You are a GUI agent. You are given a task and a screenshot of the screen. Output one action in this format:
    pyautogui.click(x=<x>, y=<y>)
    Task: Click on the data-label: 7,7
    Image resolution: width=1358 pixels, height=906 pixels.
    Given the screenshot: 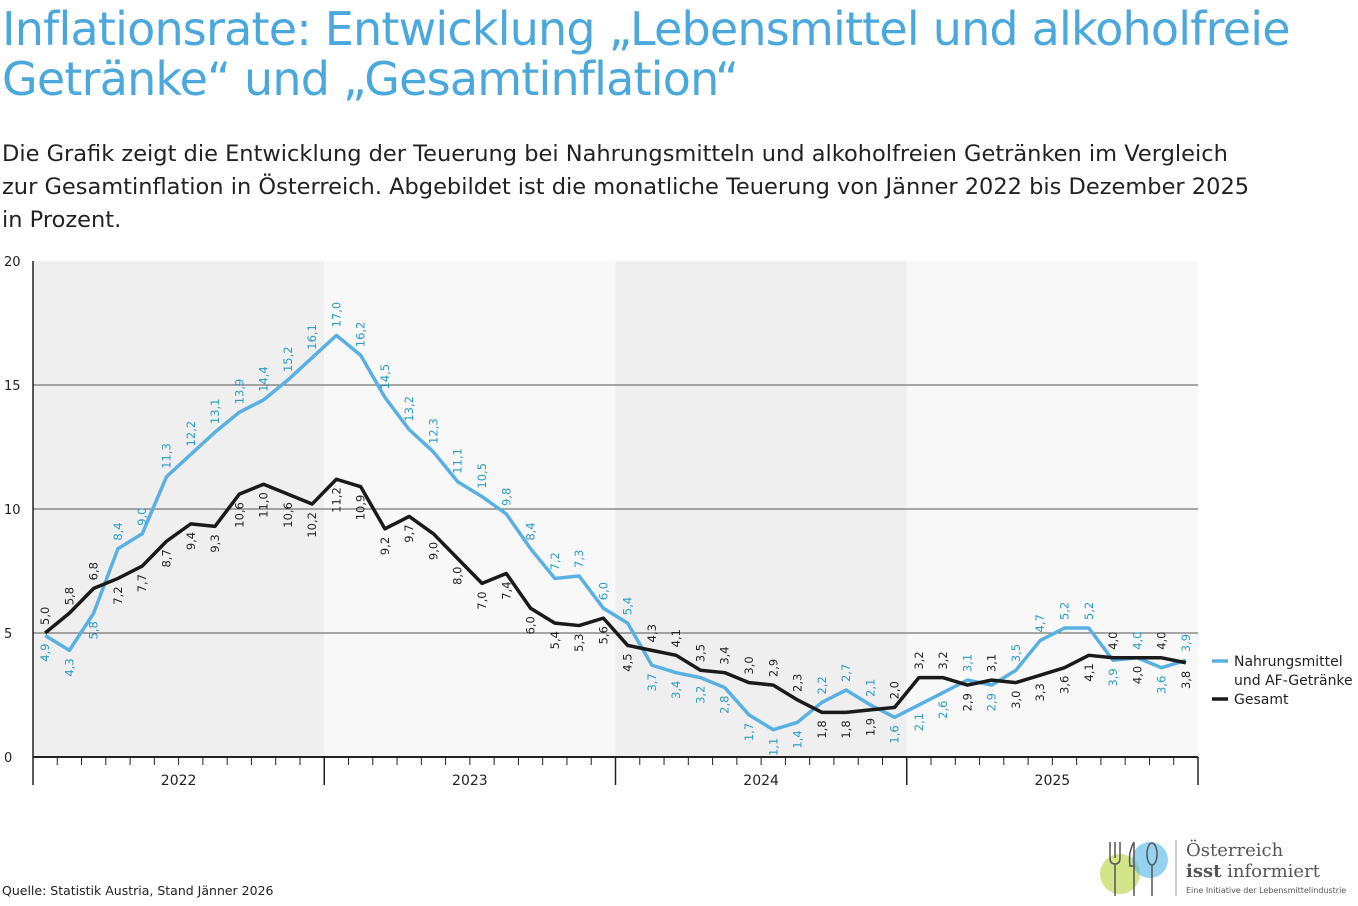 What is the action you would take?
    pyautogui.click(x=142, y=583)
    